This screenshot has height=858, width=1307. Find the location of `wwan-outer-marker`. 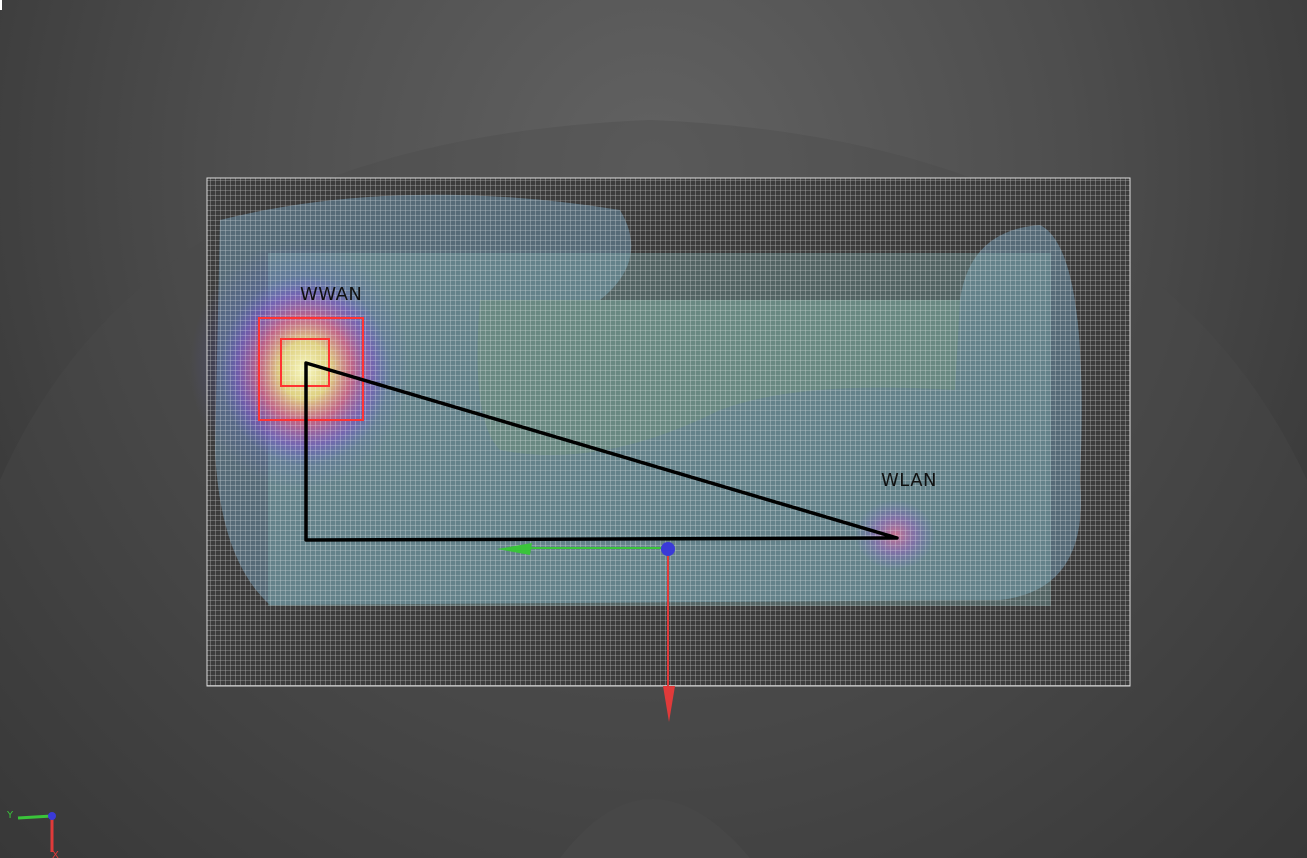

wwan-outer-marker is located at coordinates (311, 369).